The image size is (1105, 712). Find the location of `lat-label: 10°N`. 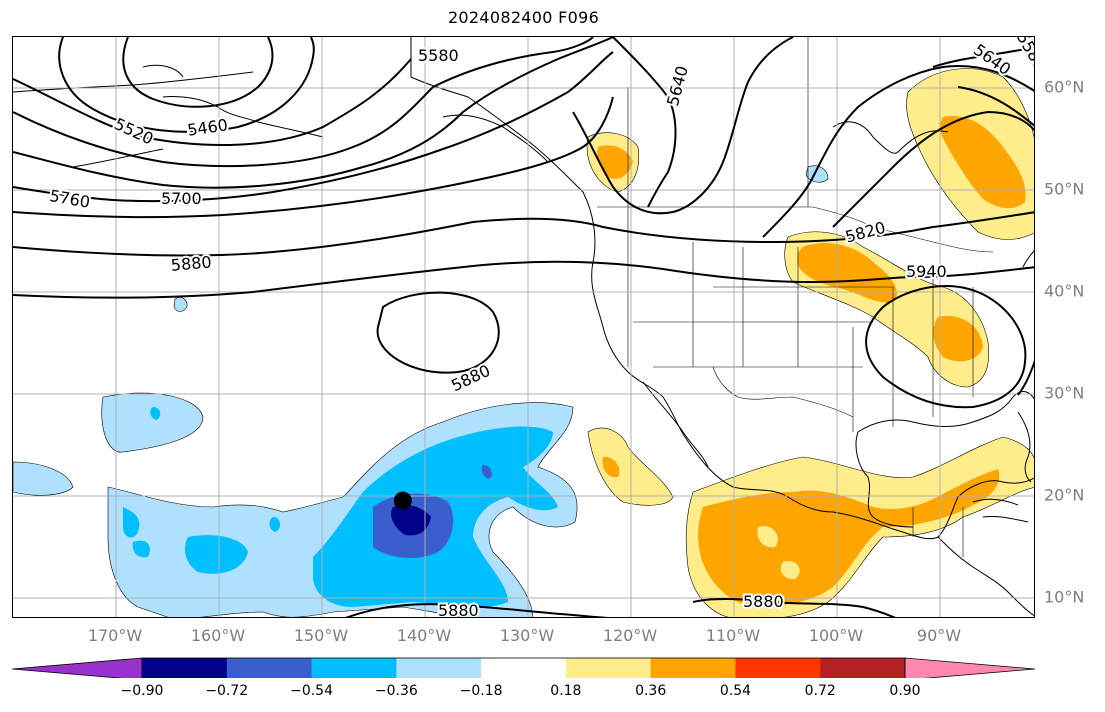

lat-label: 10°N is located at coordinates (1064, 597).